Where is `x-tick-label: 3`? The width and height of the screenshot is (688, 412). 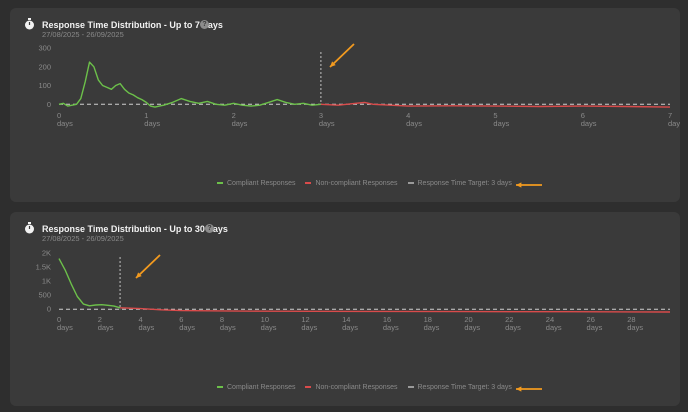
x-tick-label: 3 is located at coordinates (321, 115).